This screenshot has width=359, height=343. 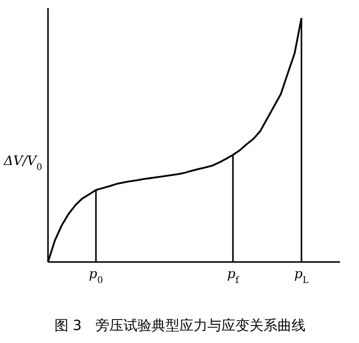 I want to click on text: 图 3 旁压试验典型应力与应变关系曲线, so click(x=180, y=326).